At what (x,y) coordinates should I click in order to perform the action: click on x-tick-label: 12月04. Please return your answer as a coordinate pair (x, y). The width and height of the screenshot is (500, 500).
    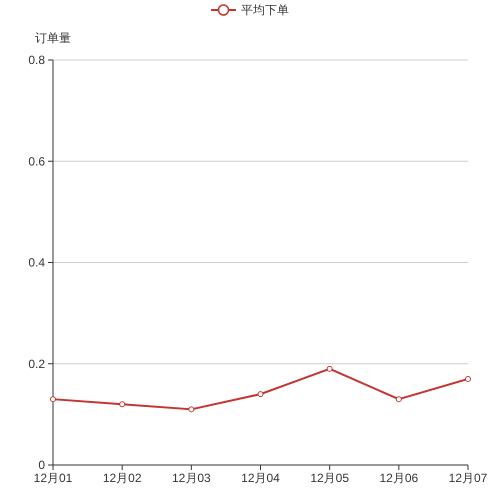
    Looking at the image, I should click on (260, 478).